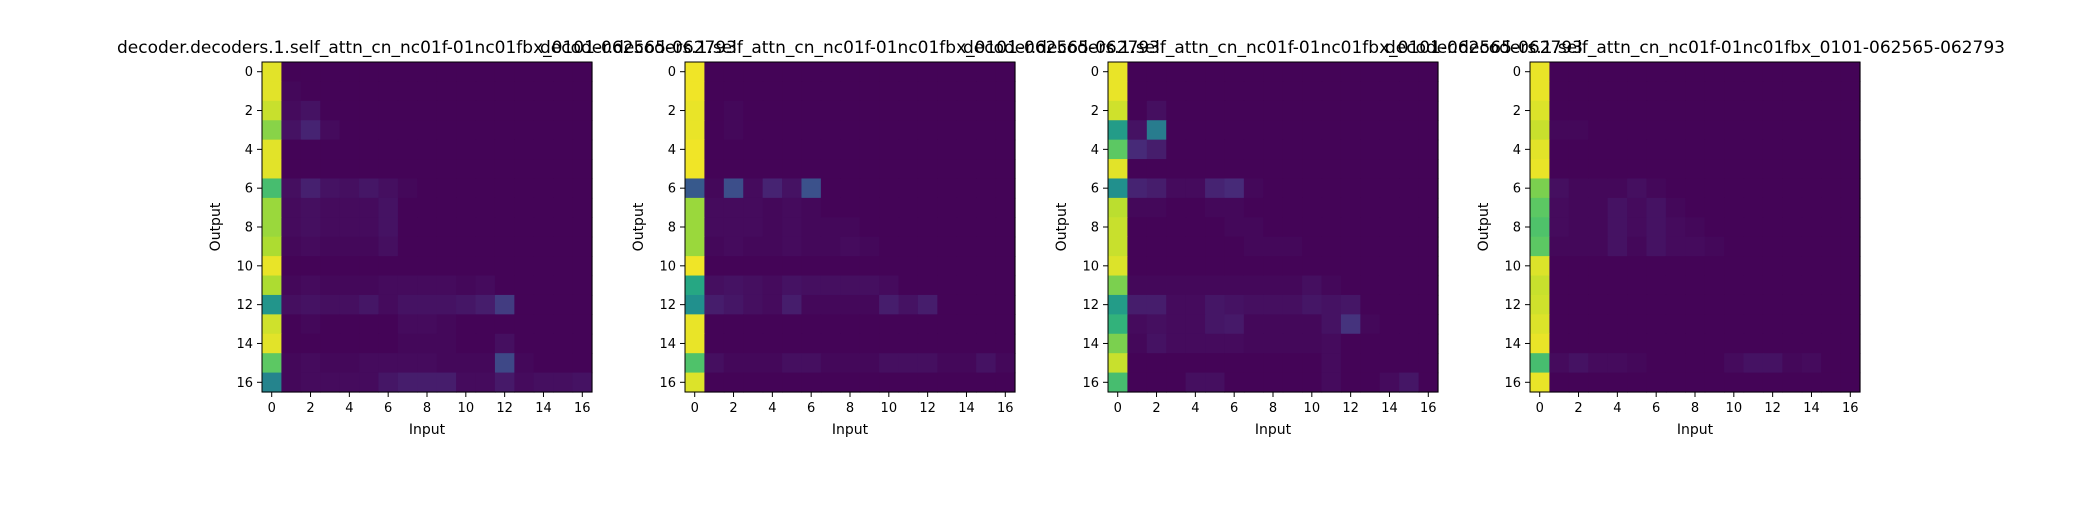  I want to click on x-tick-label: 2, so click(1156, 408).